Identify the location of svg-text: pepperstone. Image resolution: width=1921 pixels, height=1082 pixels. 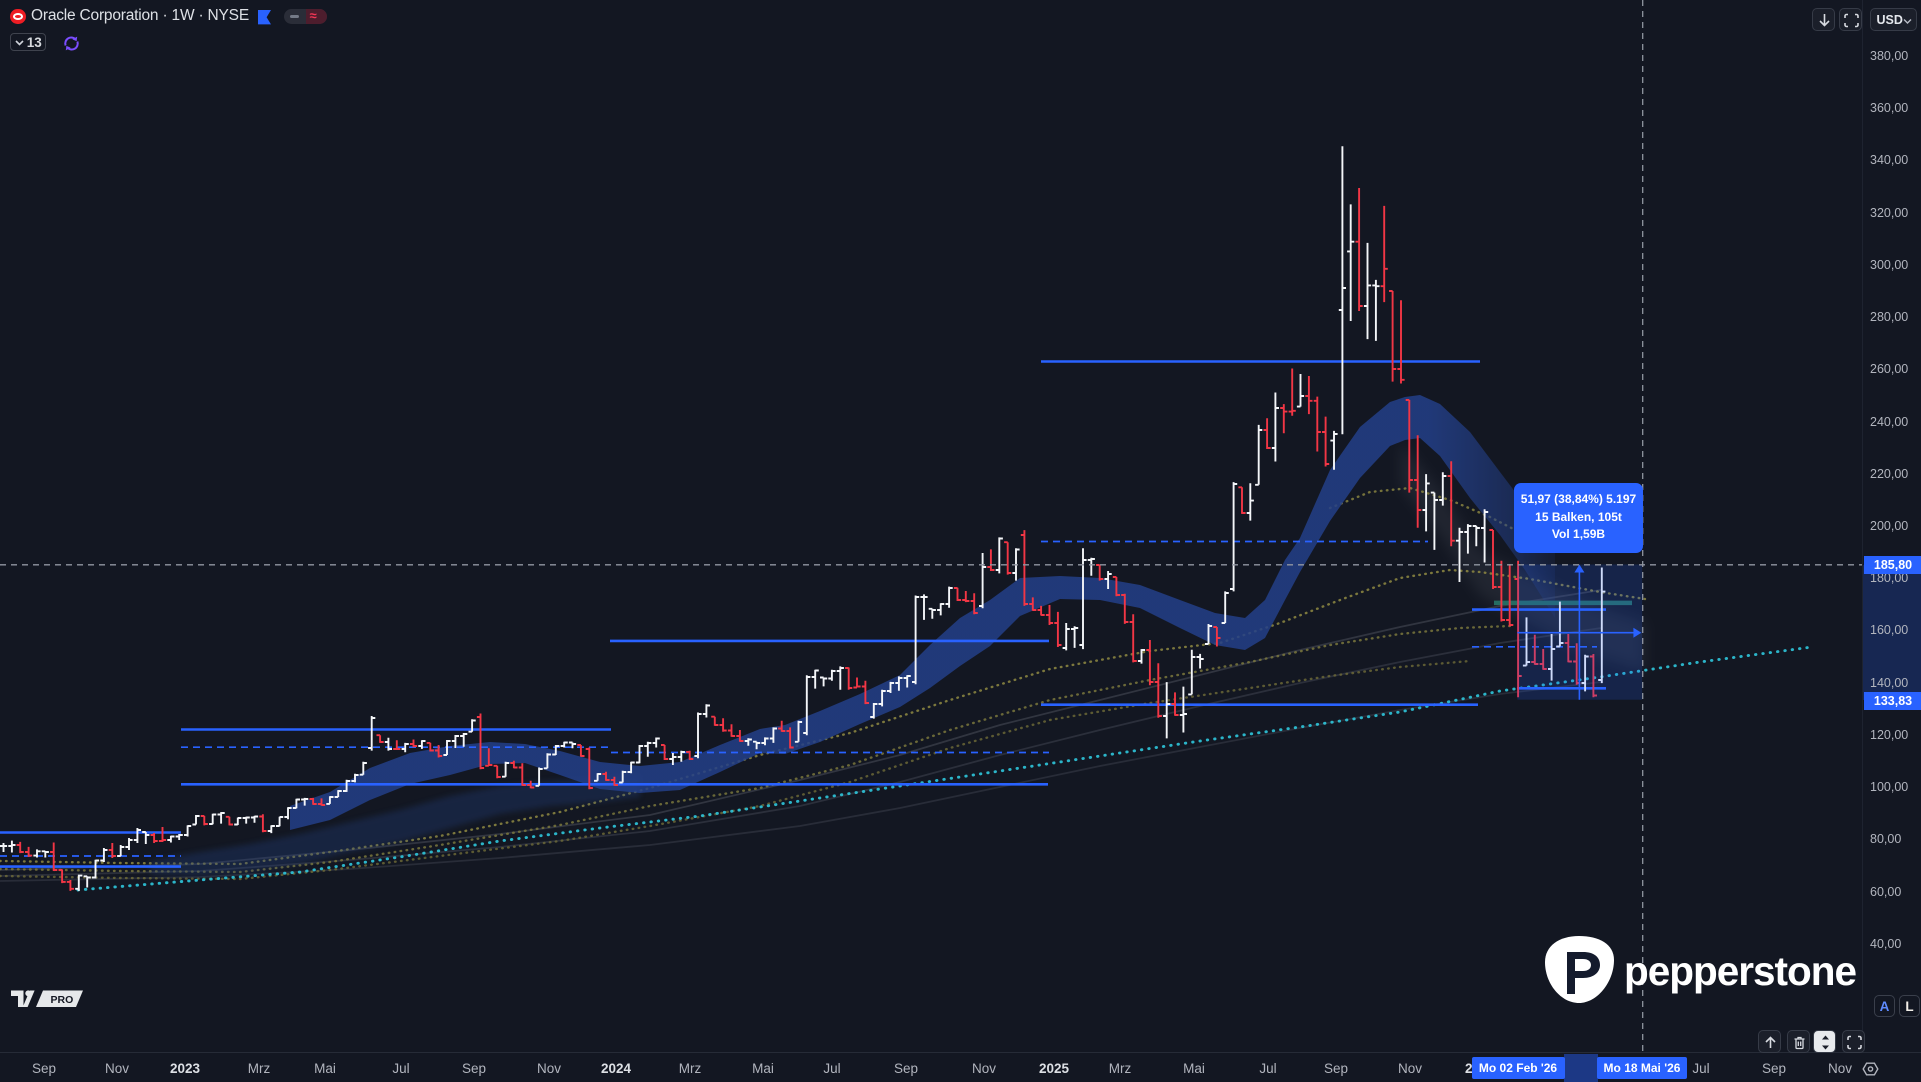
(1740, 971).